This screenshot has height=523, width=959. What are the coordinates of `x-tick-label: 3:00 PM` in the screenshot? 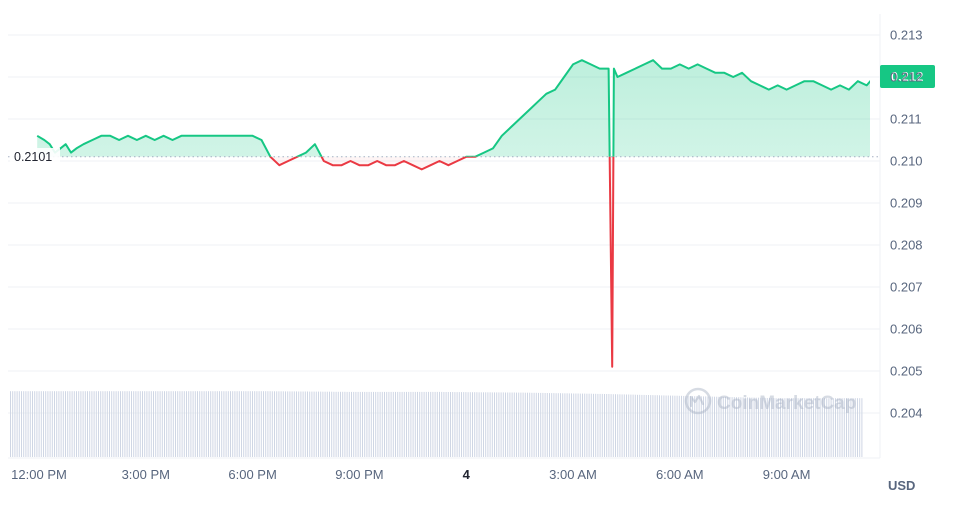 It's located at (146, 474).